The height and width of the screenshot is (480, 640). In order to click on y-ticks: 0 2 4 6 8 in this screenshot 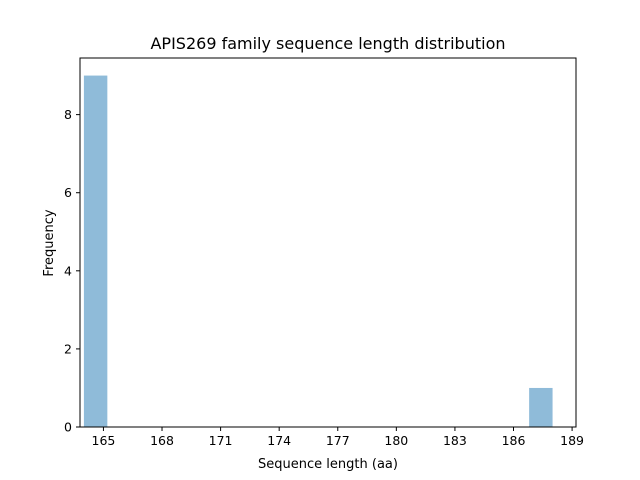, I will do `click(72, 271)`.